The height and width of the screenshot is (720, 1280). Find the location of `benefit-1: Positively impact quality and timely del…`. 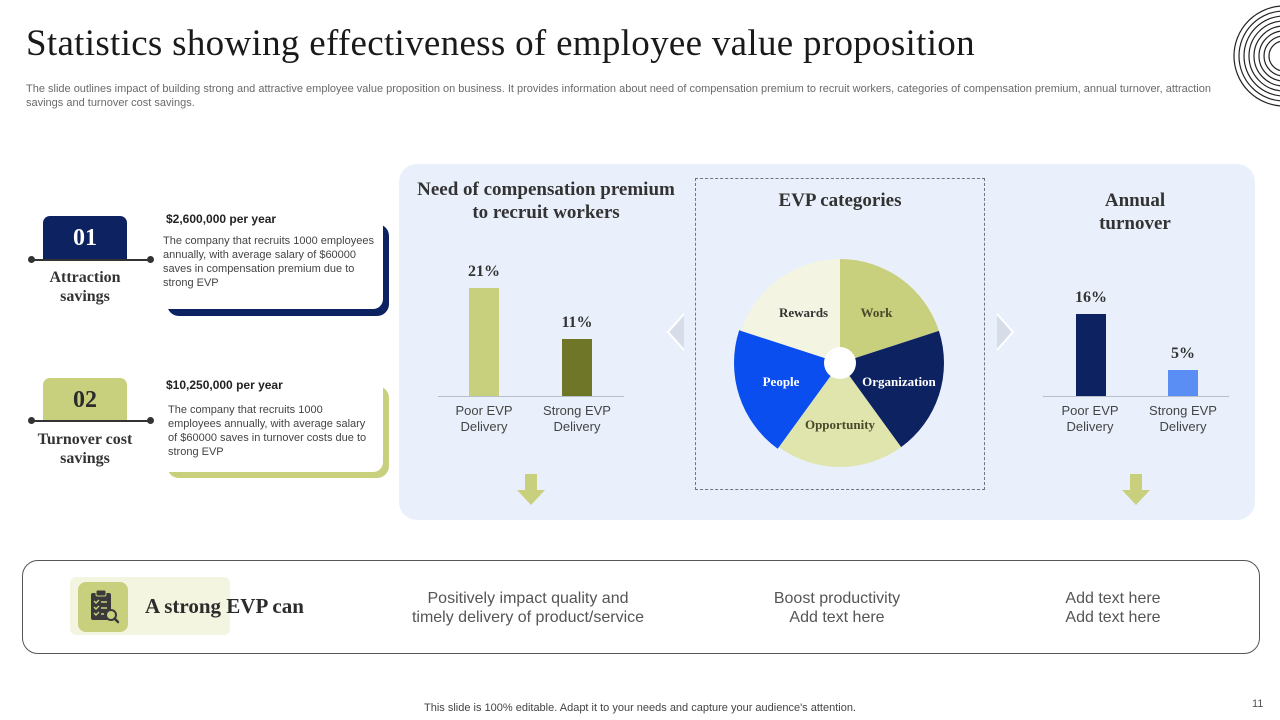

benefit-1: Positively impact quality and timely del… is located at coordinates (528, 608).